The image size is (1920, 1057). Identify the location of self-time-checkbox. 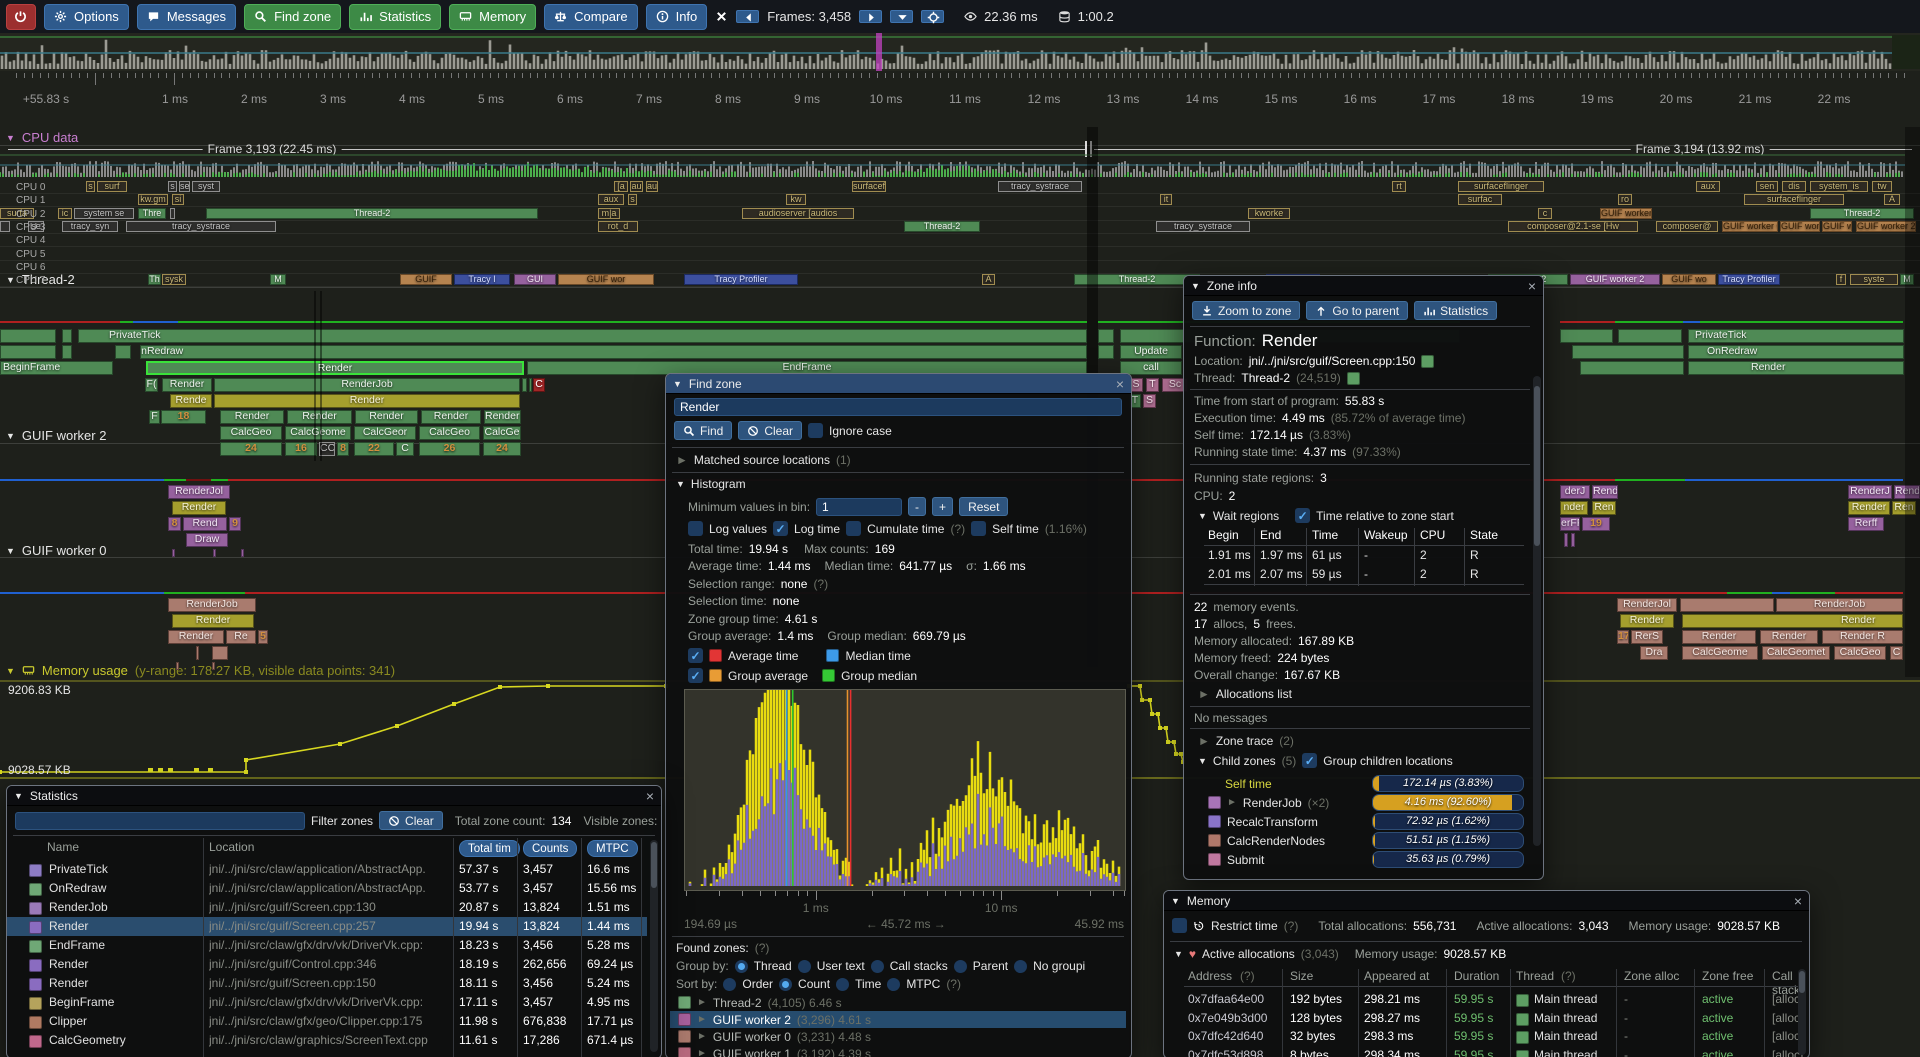
(979, 528).